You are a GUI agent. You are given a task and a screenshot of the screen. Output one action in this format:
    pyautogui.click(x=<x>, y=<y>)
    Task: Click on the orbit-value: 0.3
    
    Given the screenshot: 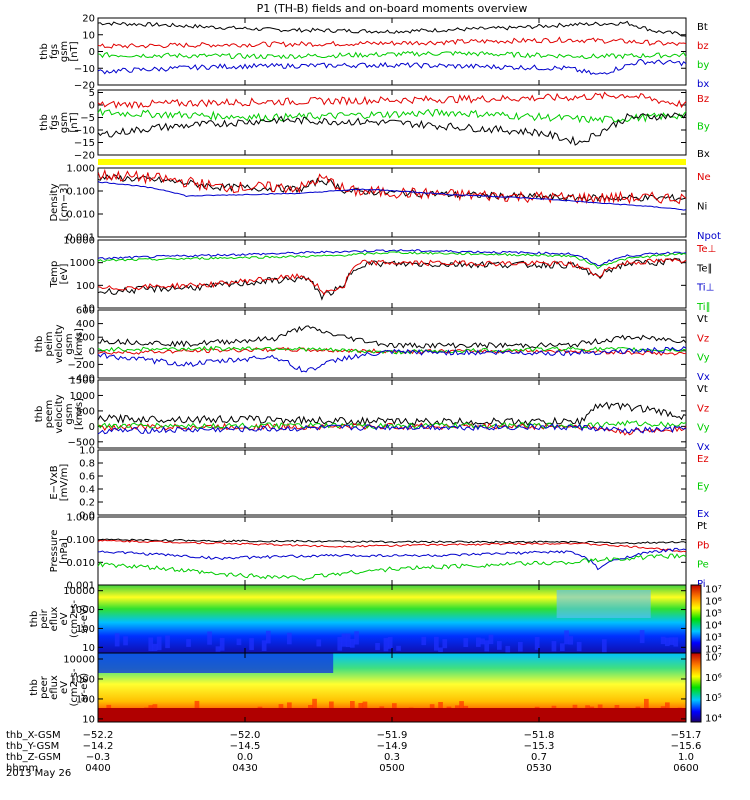 What is the action you would take?
    pyautogui.click(x=392, y=757)
    